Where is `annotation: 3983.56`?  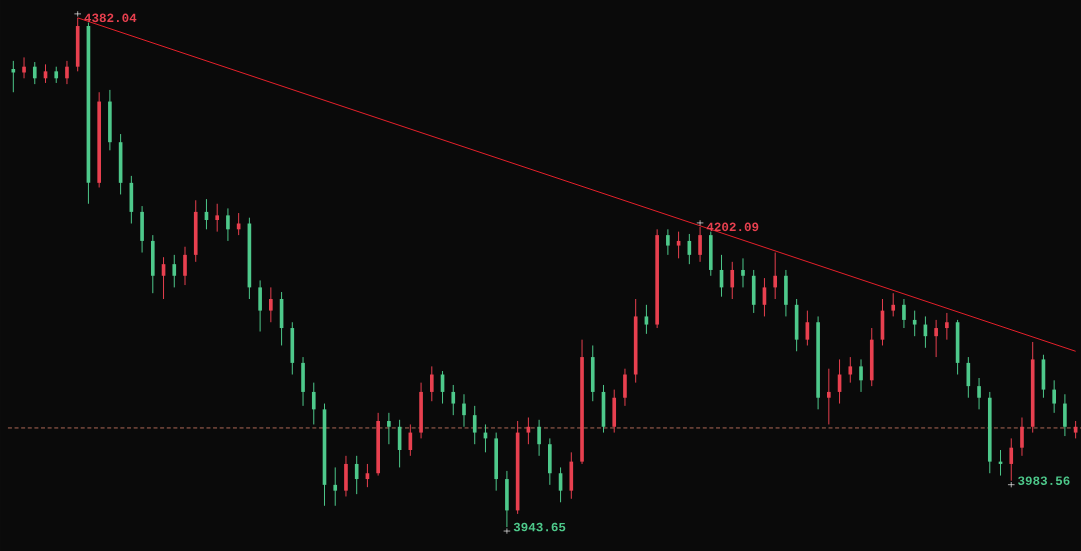
annotation: 3983.56 is located at coordinates (1044, 481).